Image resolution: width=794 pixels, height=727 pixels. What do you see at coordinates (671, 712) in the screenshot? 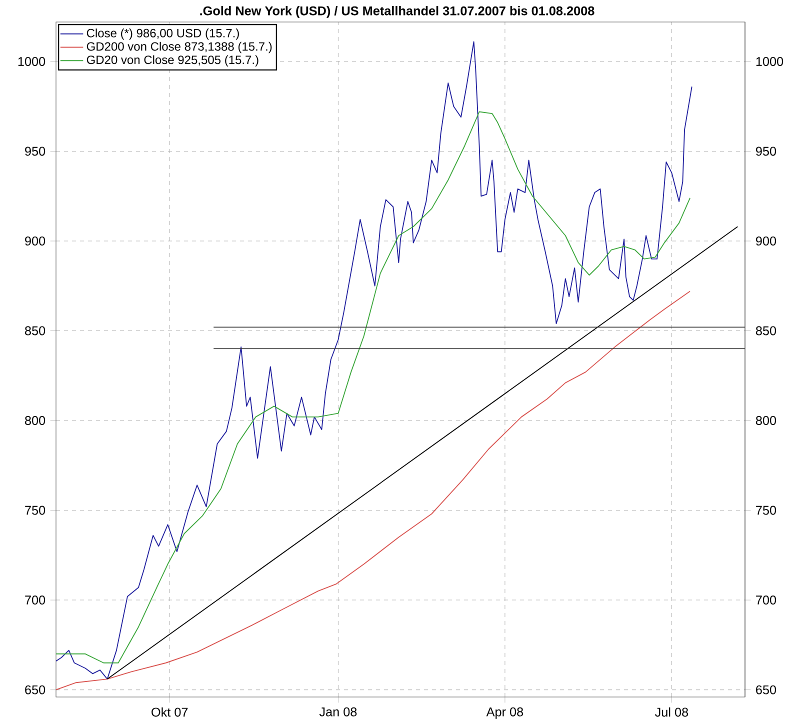
I see `x-tick-label: Jul 08` at bounding box center [671, 712].